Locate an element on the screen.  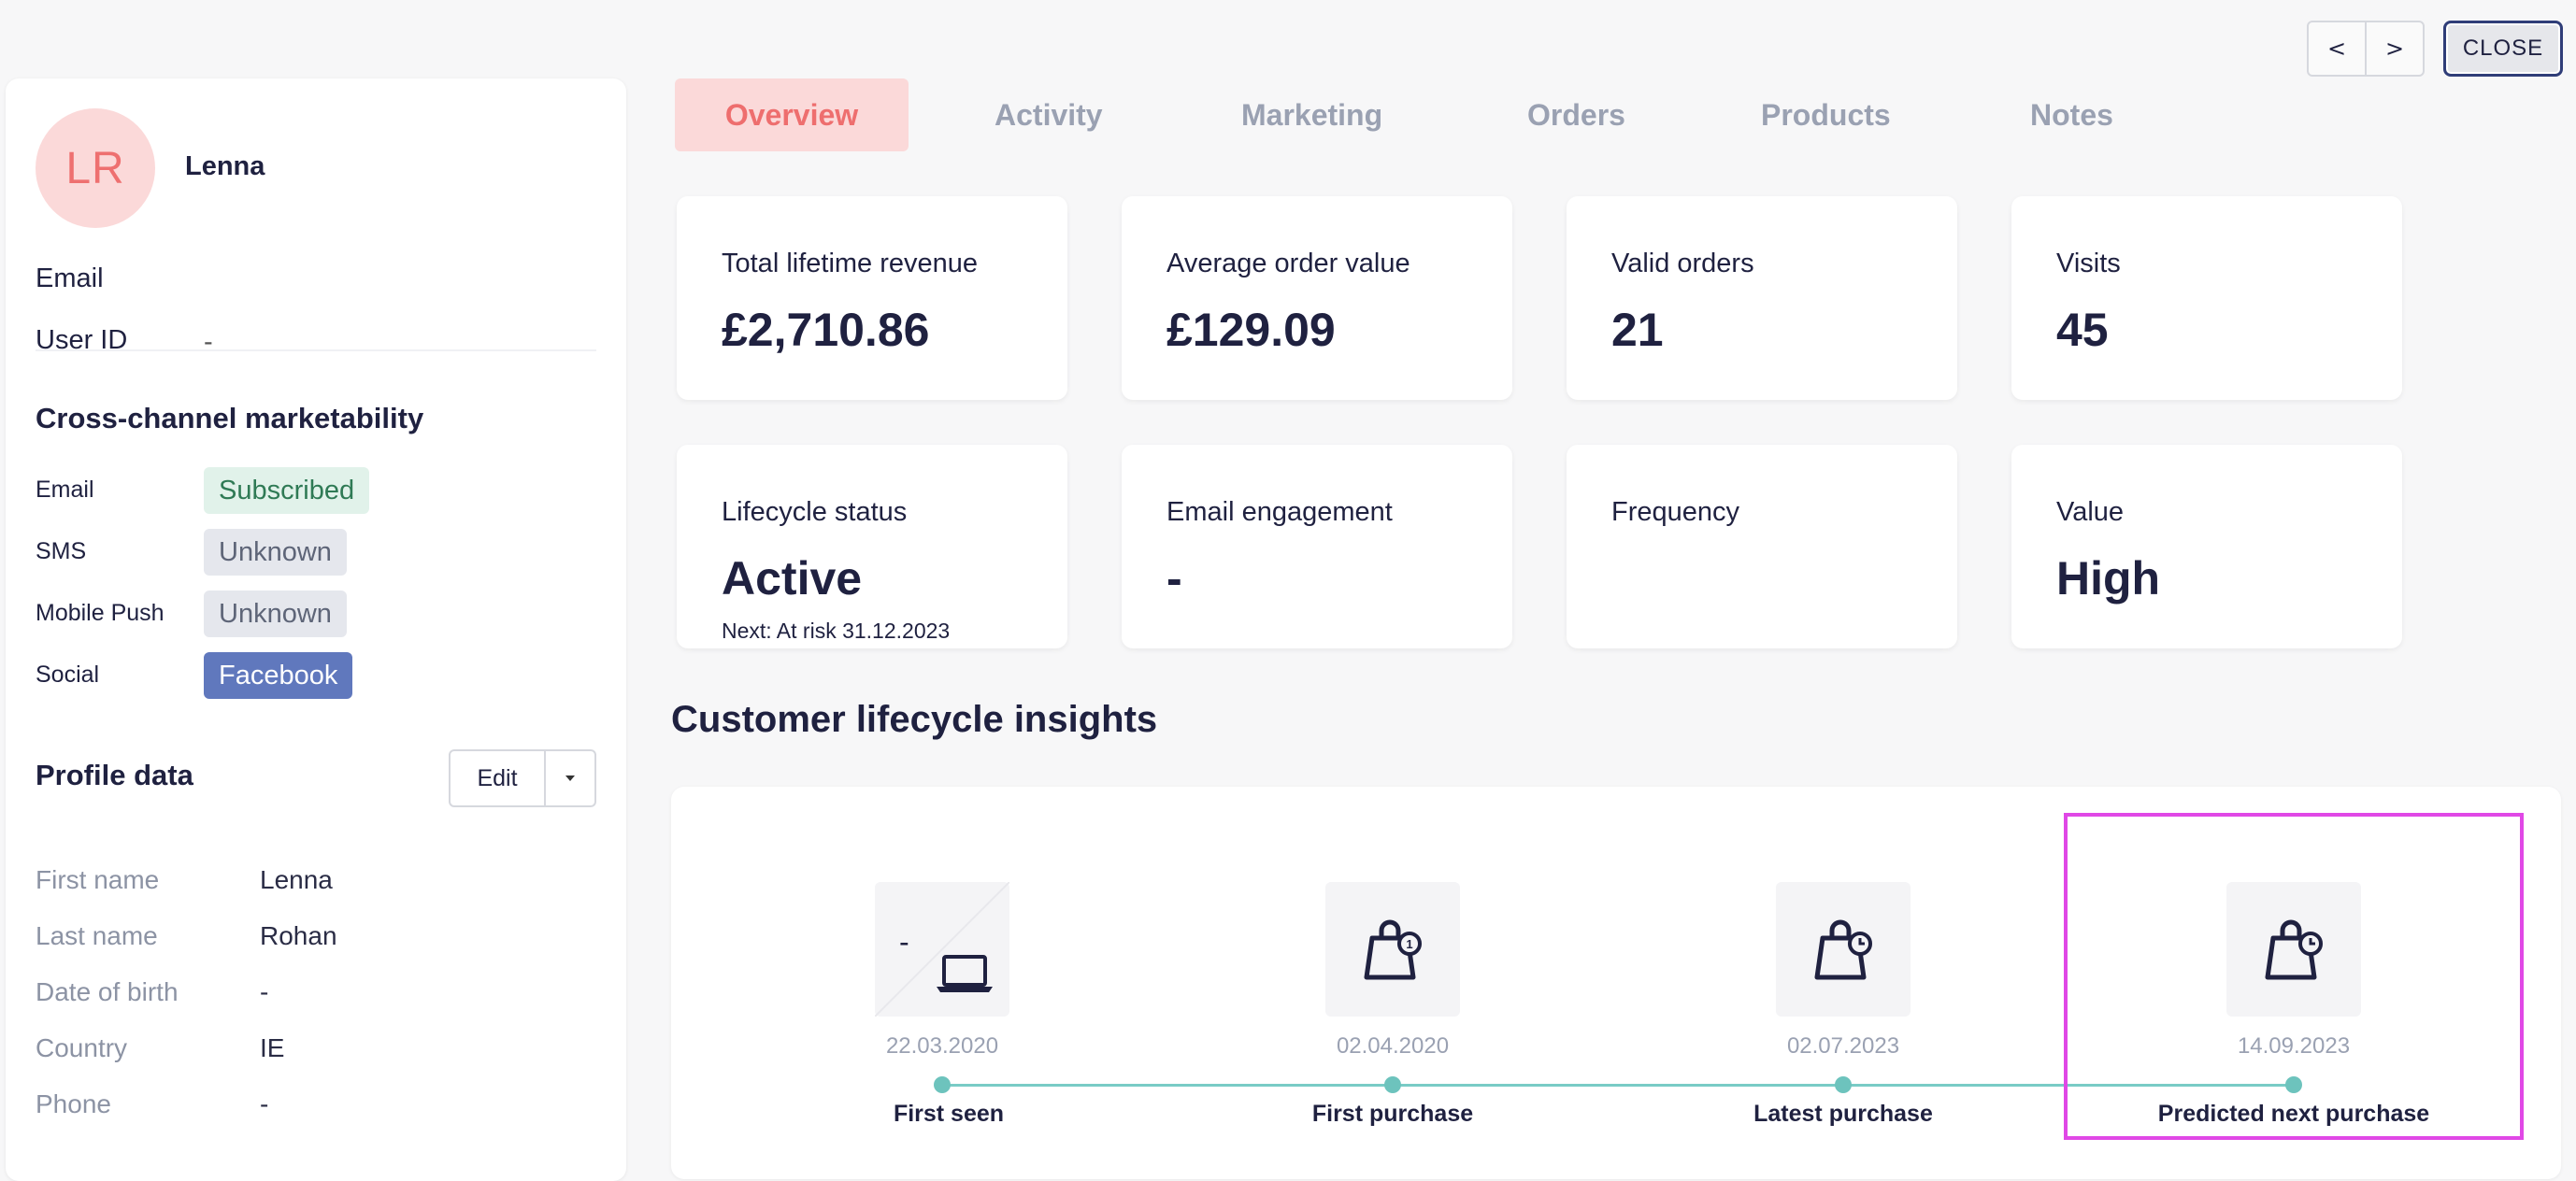
card-label: Lifecycle status is located at coordinates (815, 512).